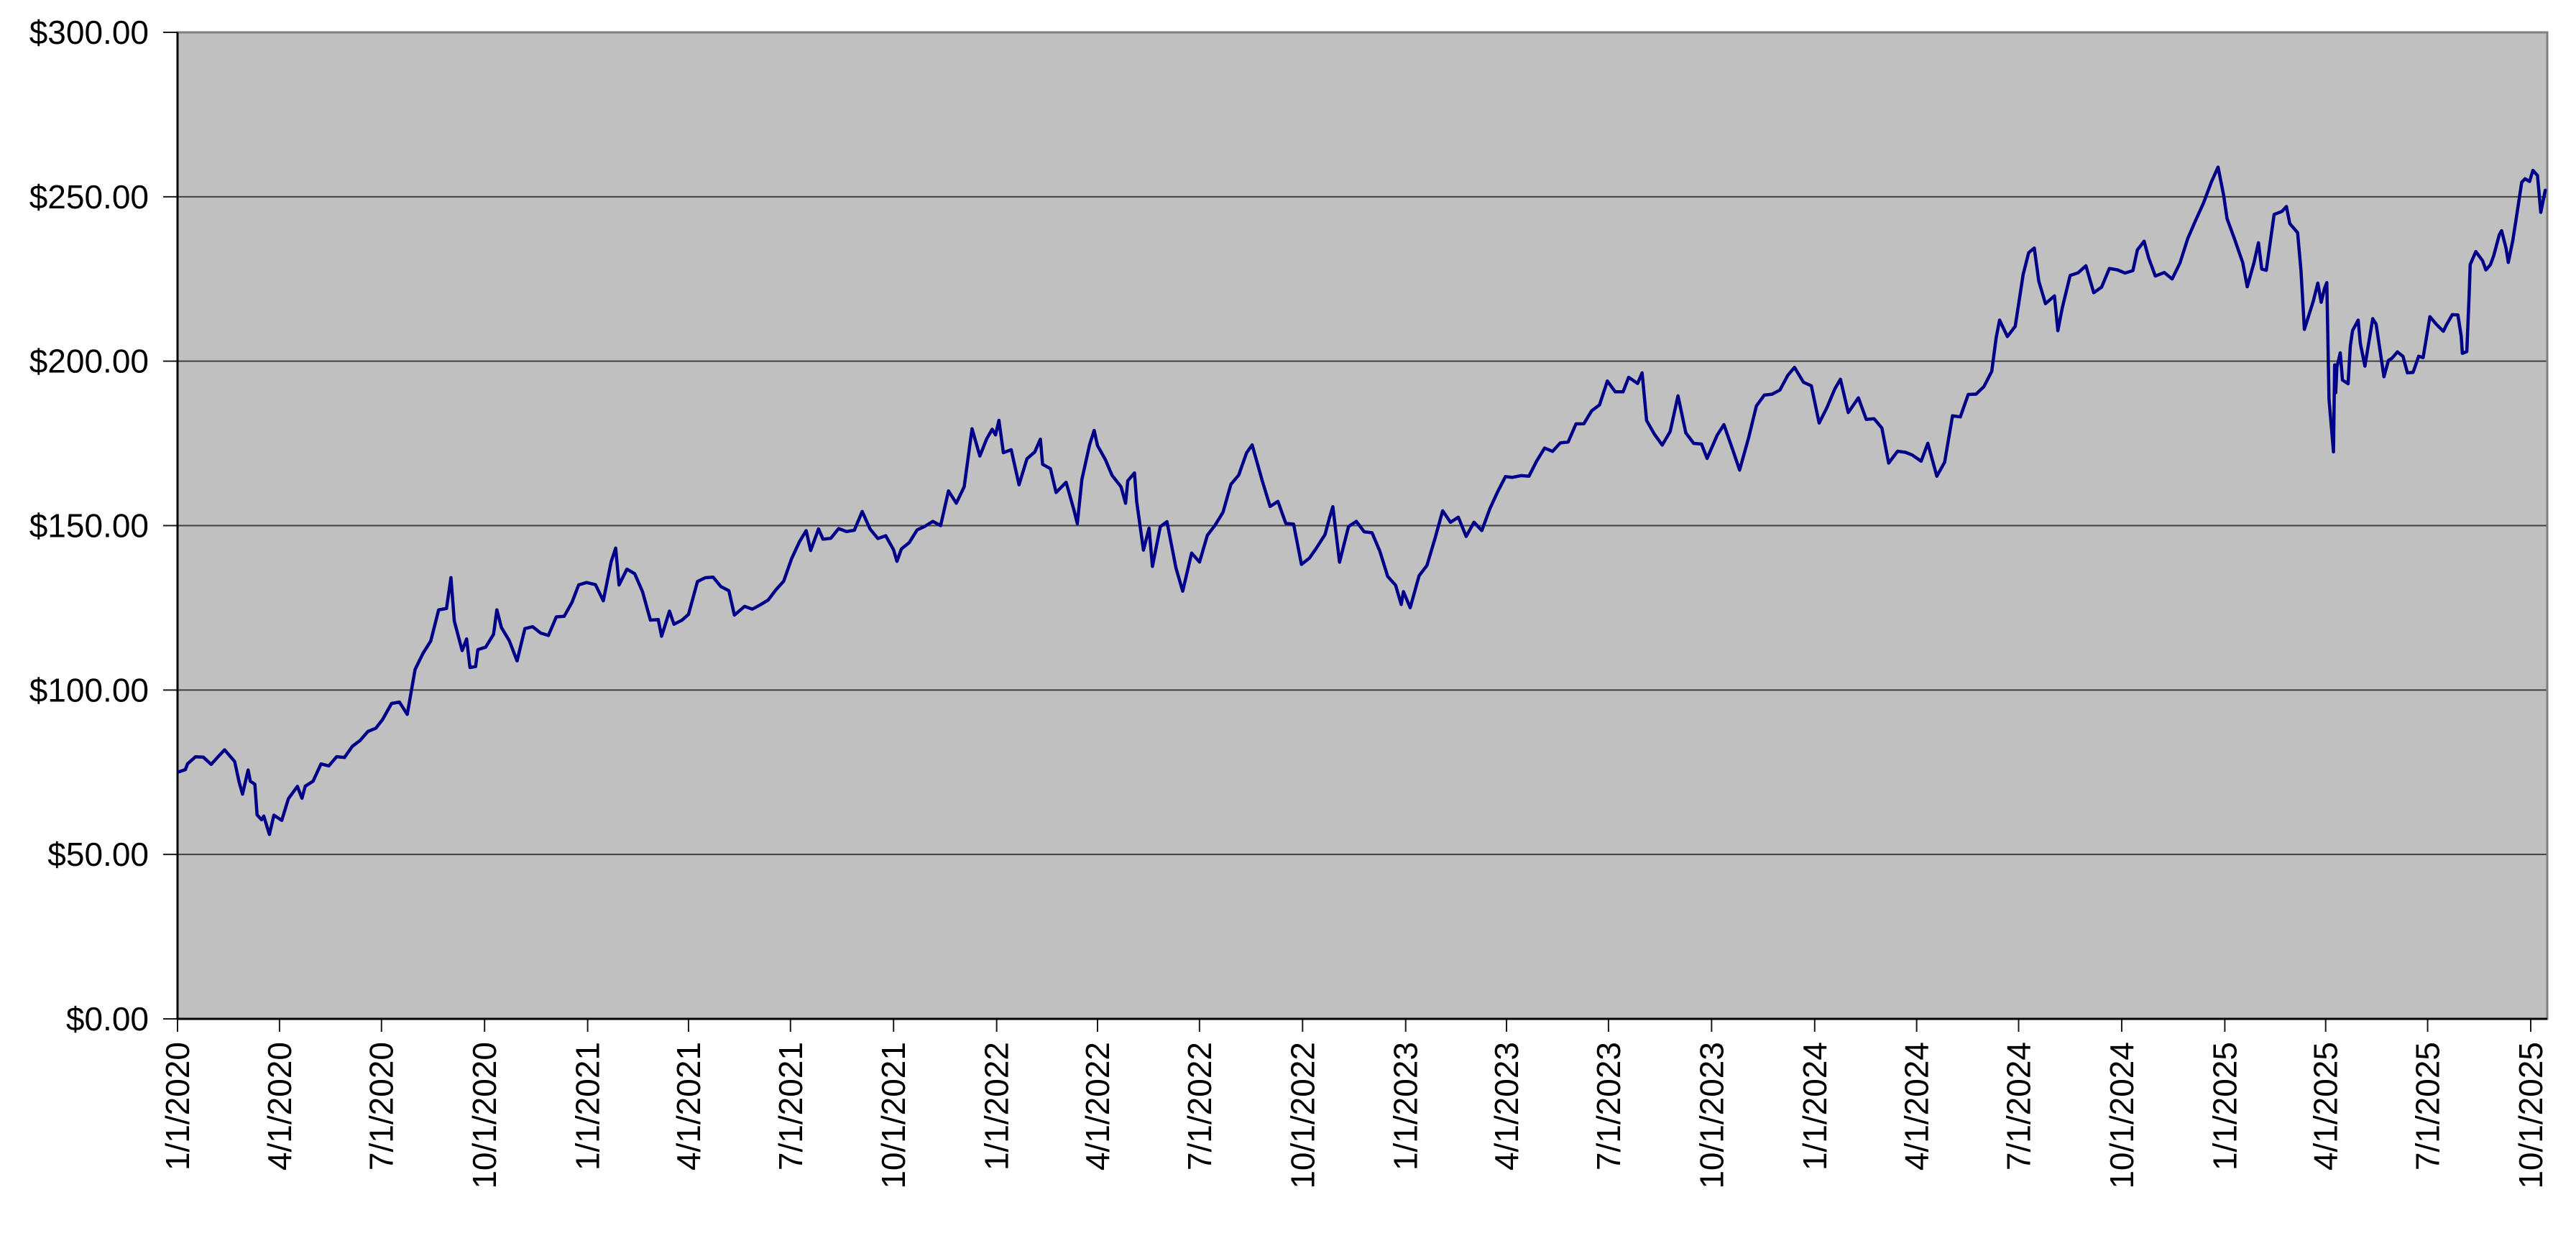 This screenshot has width=2576, height=1233. What do you see at coordinates (2530, 1115) in the screenshot?
I see `x-axis-label: 10/1/2025` at bounding box center [2530, 1115].